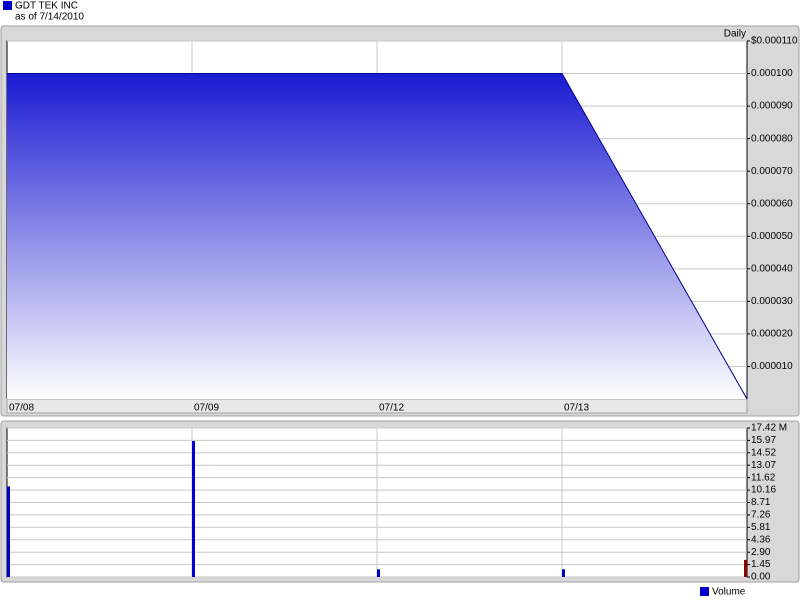  What do you see at coordinates (774, 41) in the screenshot?
I see `y-tick-label: $0.000110` at bounding box center [774, 41].